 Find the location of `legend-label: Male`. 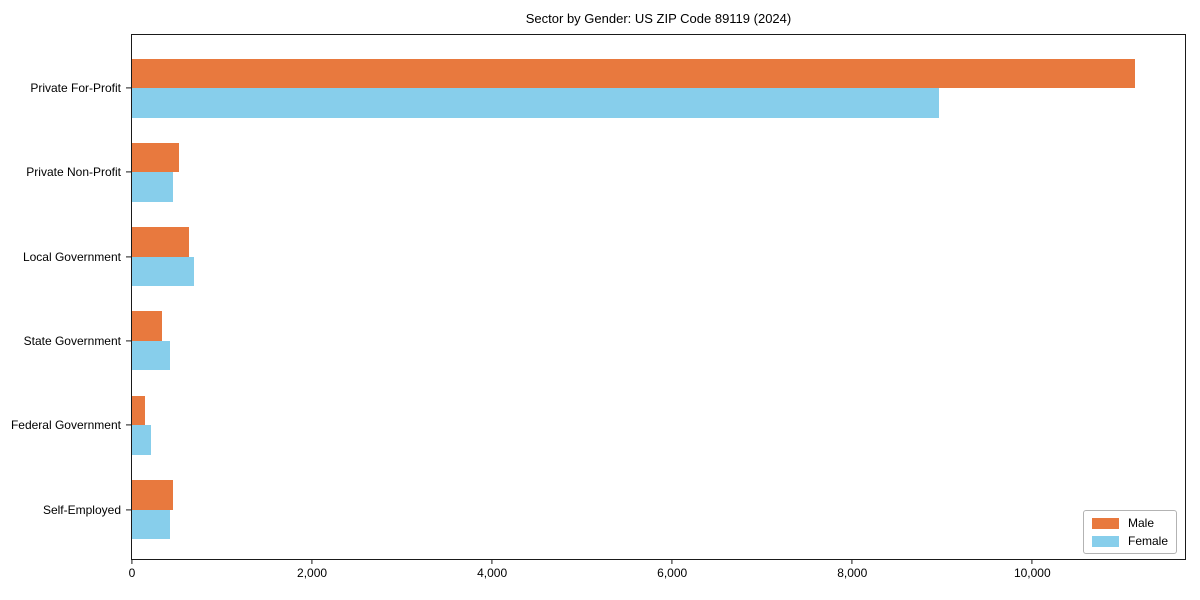

legend-label: Male is located at coordinates (1140, 523).